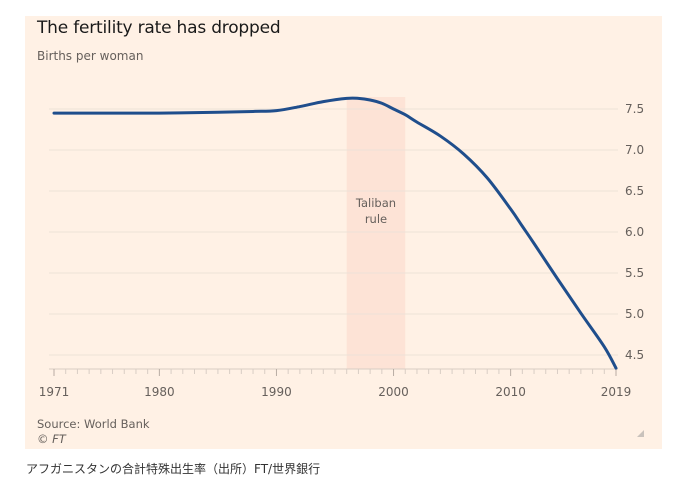 Image resolution: width=686 pixels, height=486 pixels. Describe the element at coordinates (173, 469) in the screenshot. I see `figure-caption: アフガニスタンの合計特殊出生率（出所）FT/世界銀行` at that location.